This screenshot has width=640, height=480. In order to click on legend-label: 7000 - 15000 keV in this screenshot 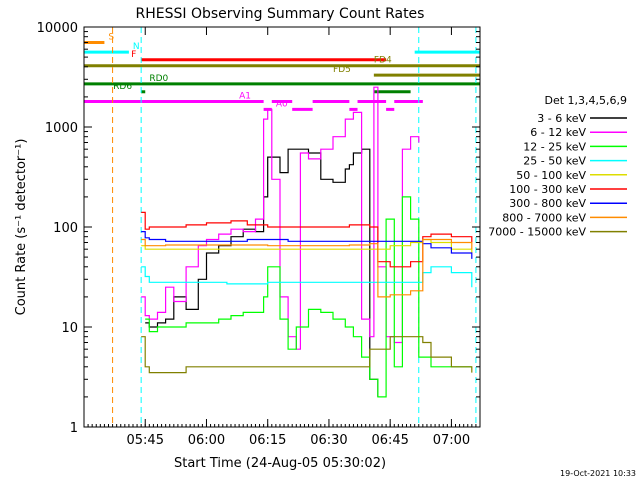, I will do `click(537, 232)`.